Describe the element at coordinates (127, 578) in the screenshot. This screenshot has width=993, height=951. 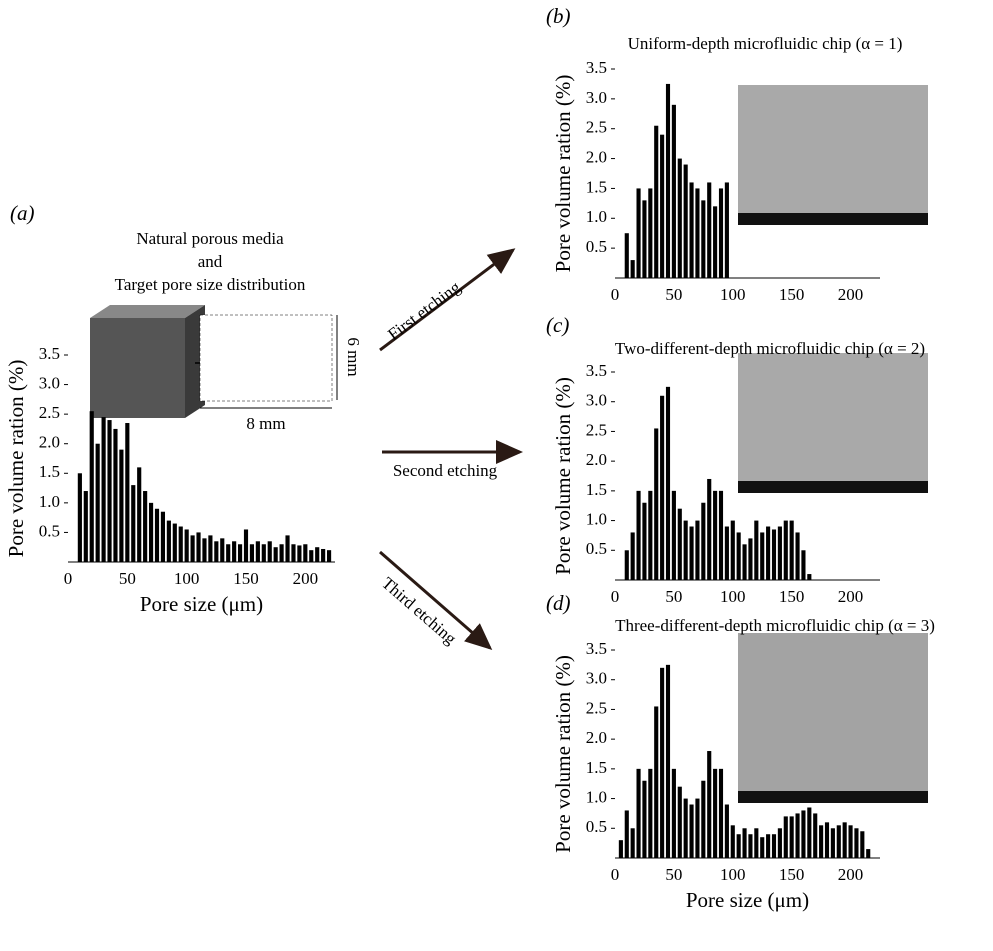
I see `x-tick-label: 50` at that location.